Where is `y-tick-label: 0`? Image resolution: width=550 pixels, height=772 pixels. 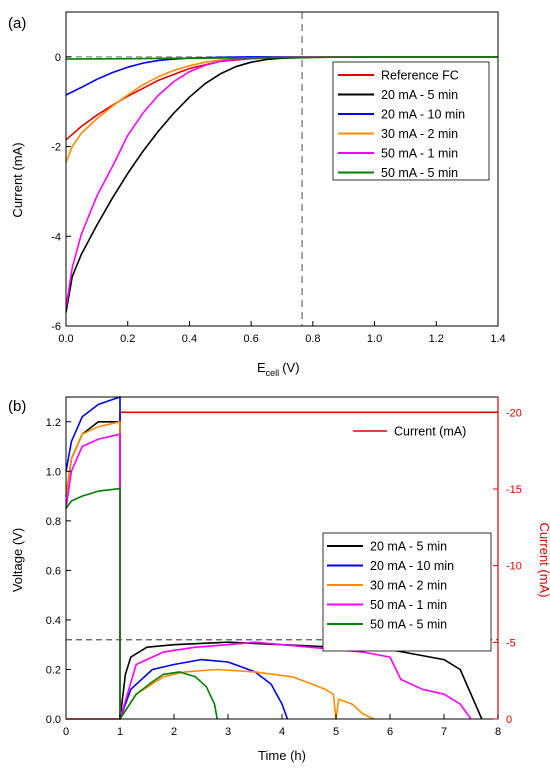 y-tick-label: 0 is located at coordinates (58, 58).